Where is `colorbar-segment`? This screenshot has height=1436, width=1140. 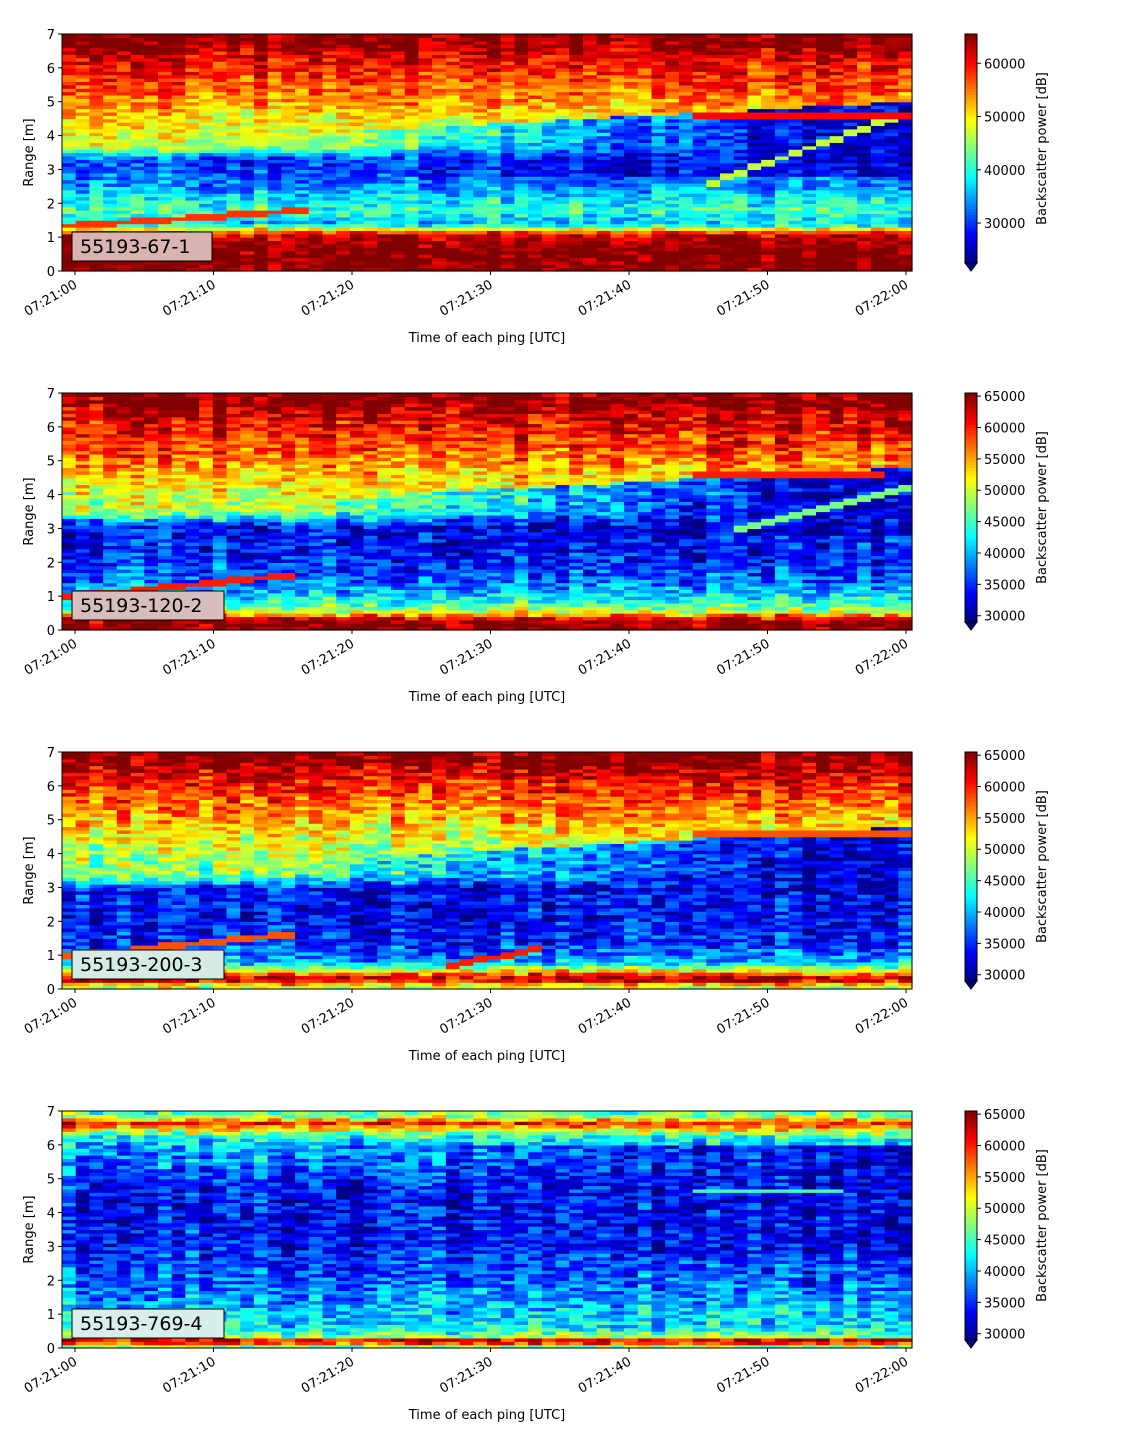 colorbar-segment is located at coordinates (971, 159).